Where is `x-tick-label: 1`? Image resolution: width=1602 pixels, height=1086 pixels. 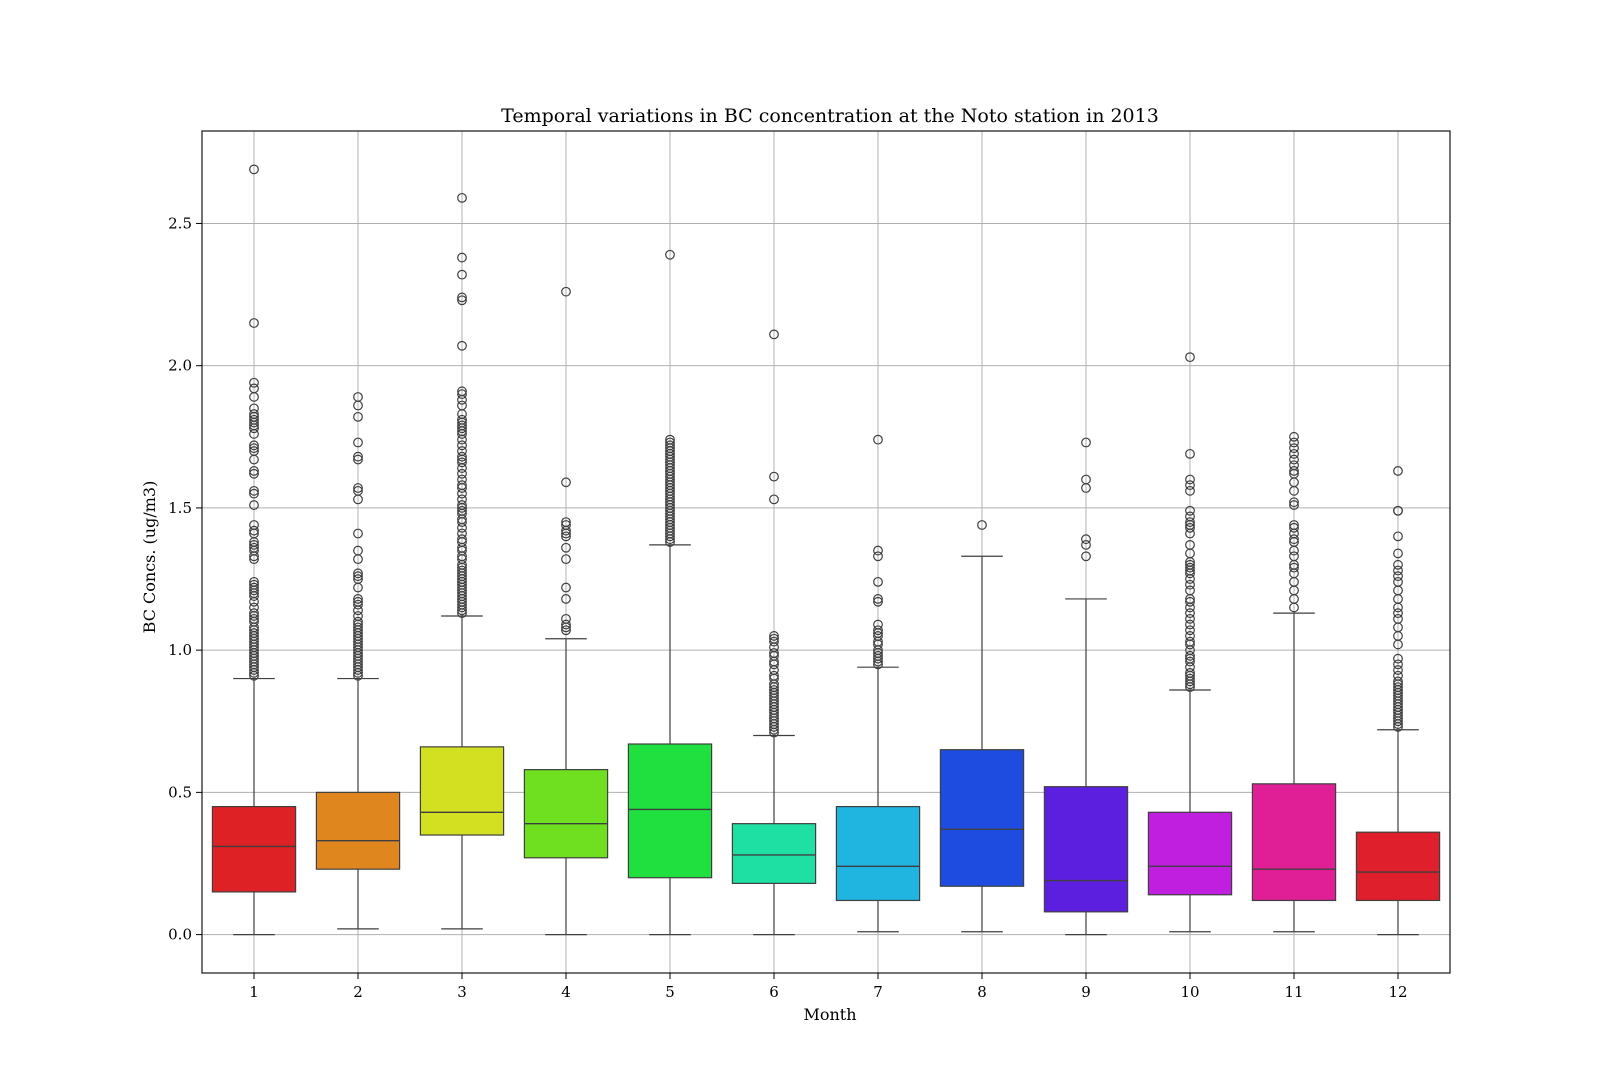
x-tick-label: 1 is located at coordinates (254, 992).